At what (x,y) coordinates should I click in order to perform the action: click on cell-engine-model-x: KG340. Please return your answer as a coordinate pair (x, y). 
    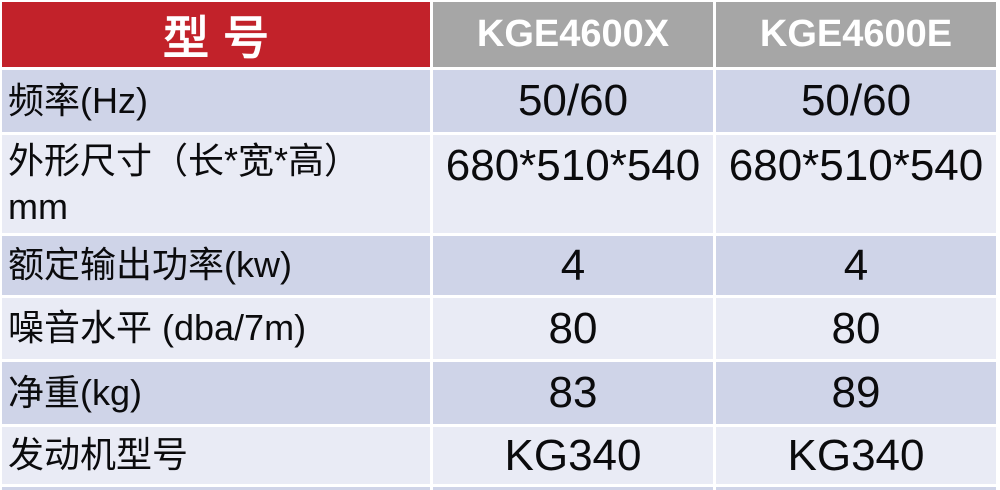
    Looking at the image, I should click on (573, 455).